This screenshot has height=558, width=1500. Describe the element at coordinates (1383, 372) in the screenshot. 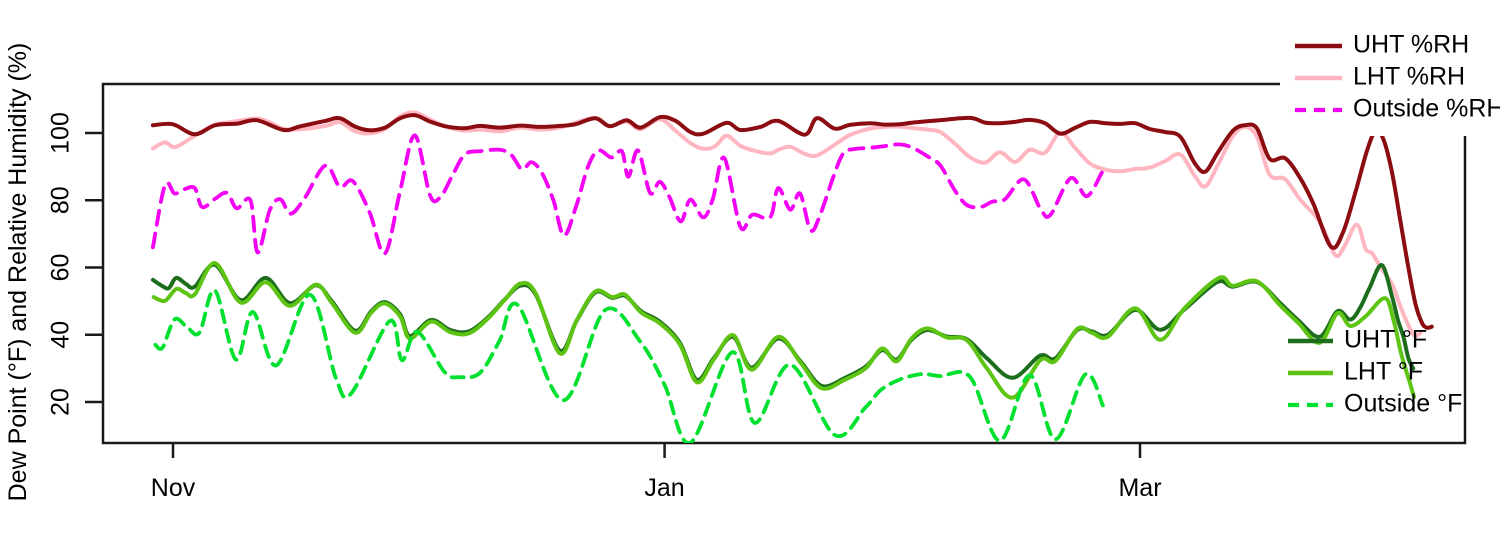

I see `legend-label: LHT °F` at that location.